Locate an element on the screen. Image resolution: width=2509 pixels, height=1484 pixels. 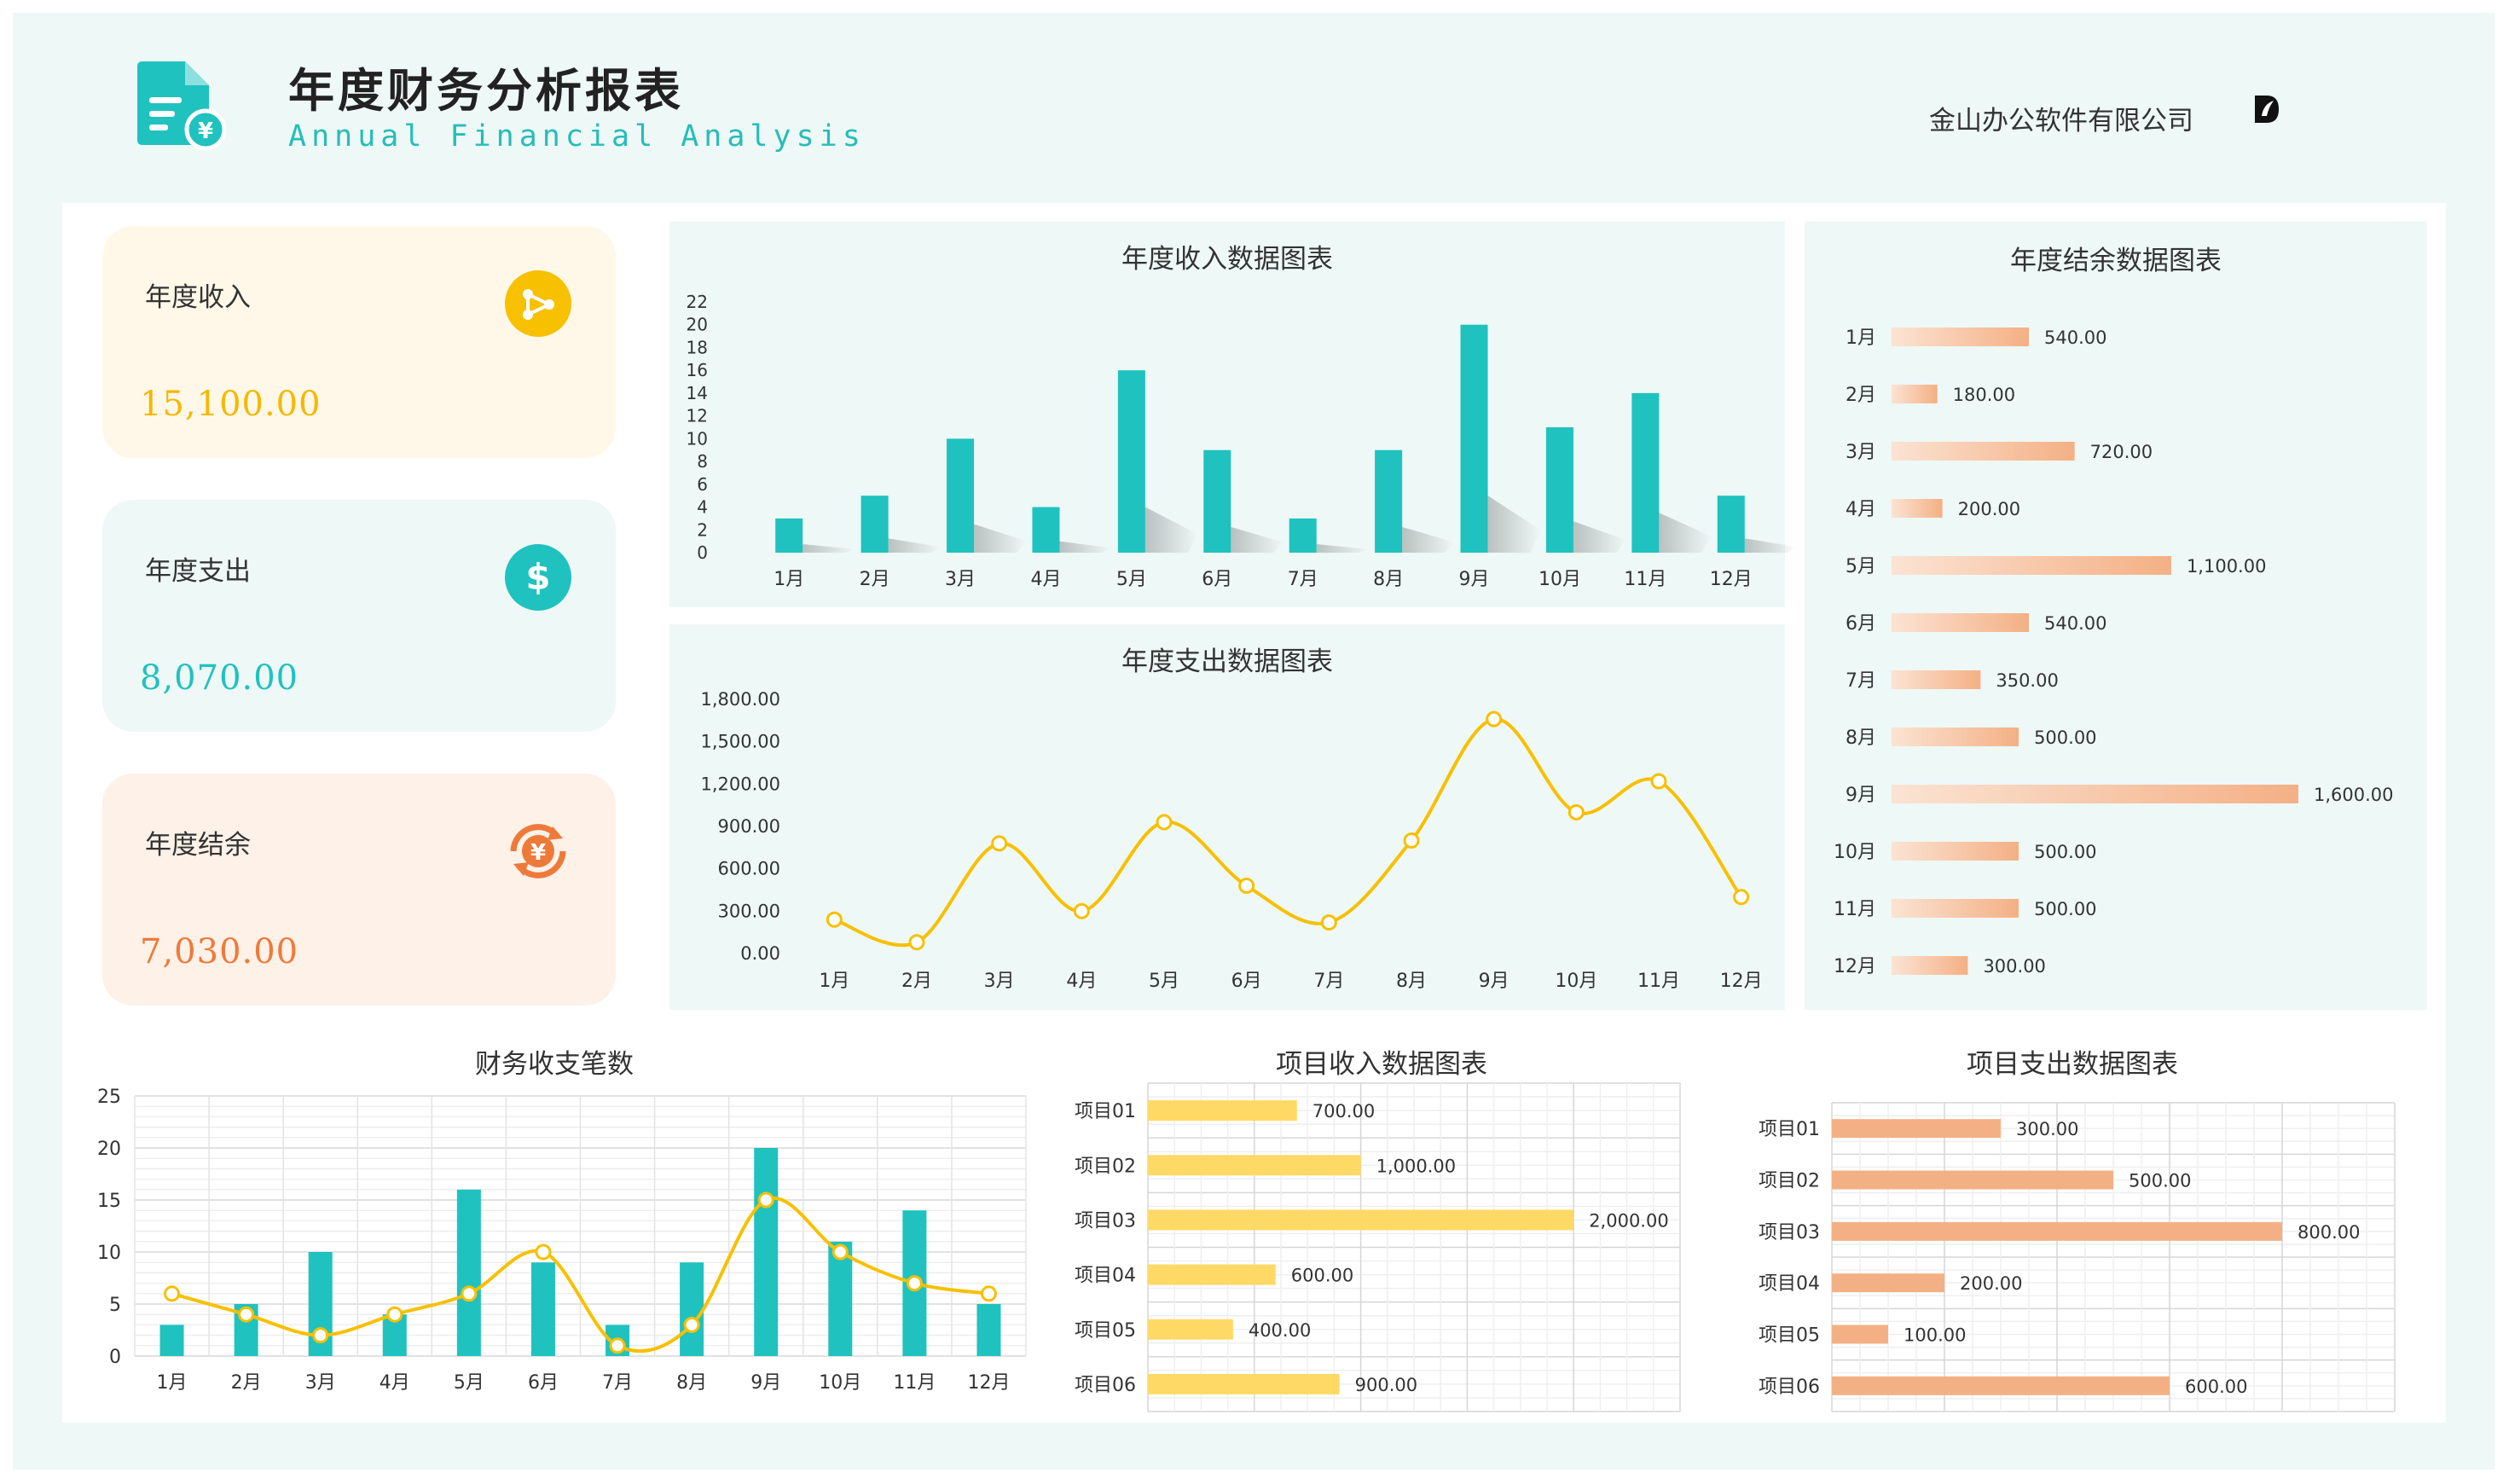
y-tick-label: 0.00 is located at coordinates (760, 953).